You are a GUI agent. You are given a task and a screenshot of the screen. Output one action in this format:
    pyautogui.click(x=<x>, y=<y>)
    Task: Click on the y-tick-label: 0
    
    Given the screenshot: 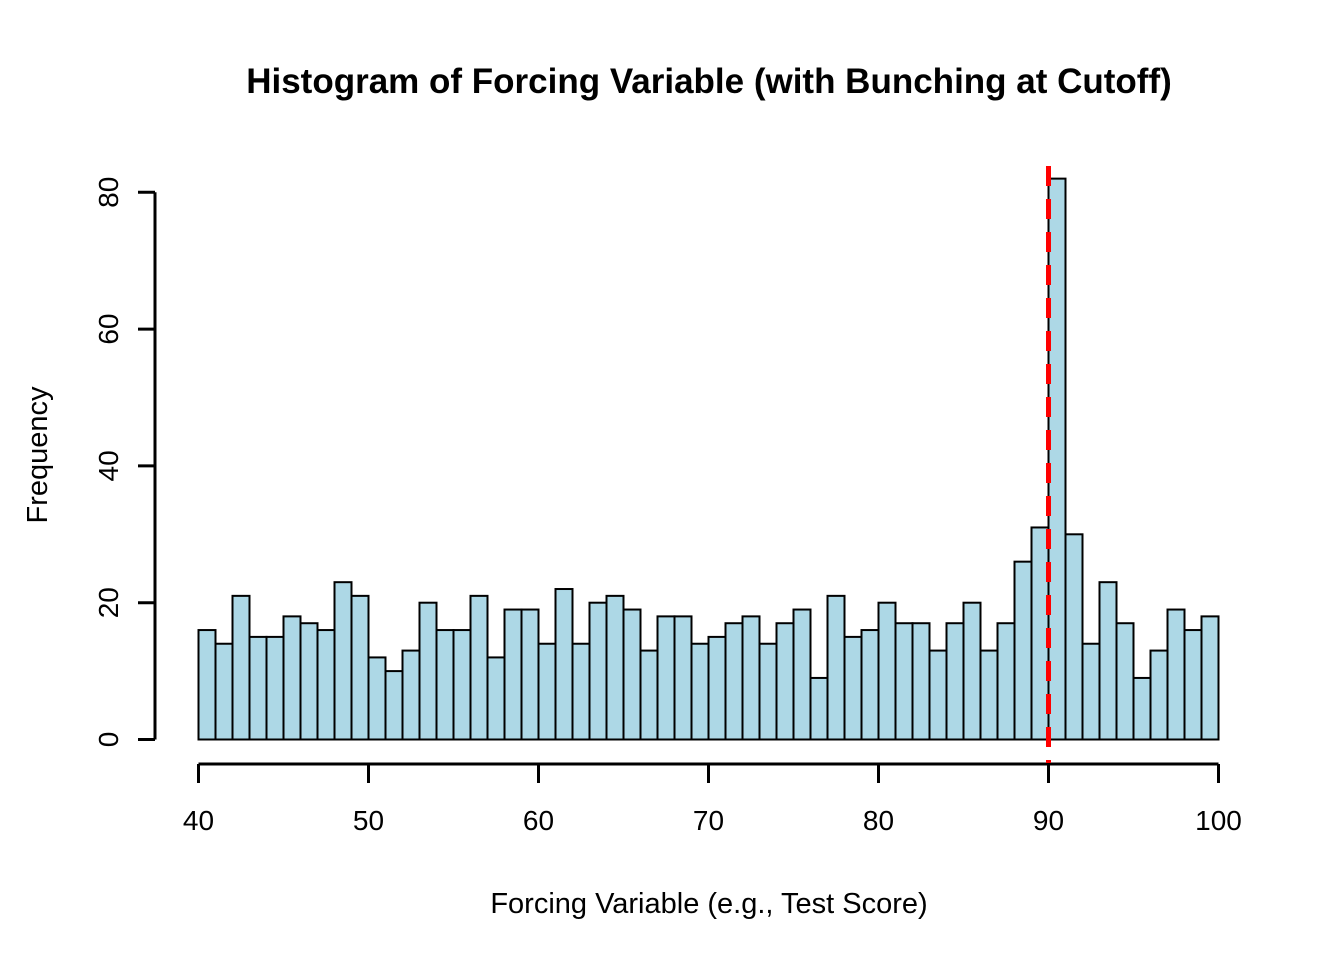 What is the action you would take?
    pyautogui.click(x=108, y=740)
    